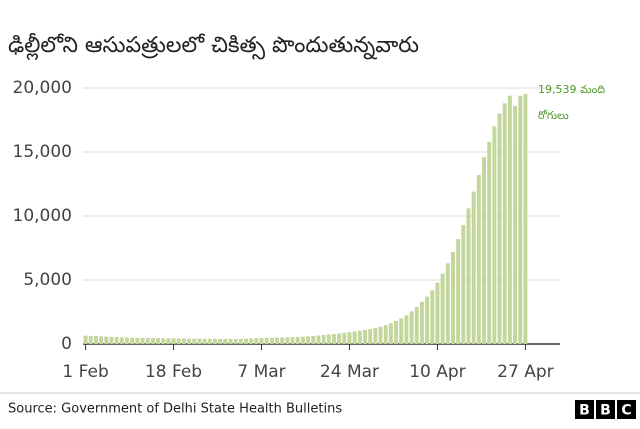 This screenshot has height=429, width=640. What do you see at coordinates (85, 372) in the screenshot?
I see `x-tick-label: 1 Feb` at bounding box center [85, 372].